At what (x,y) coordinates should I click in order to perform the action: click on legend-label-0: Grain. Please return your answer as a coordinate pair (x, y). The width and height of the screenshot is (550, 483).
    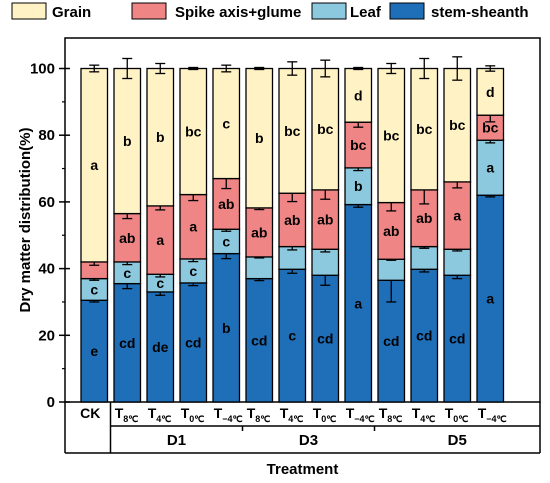
    Looking at the image, I should click on (71, 12).